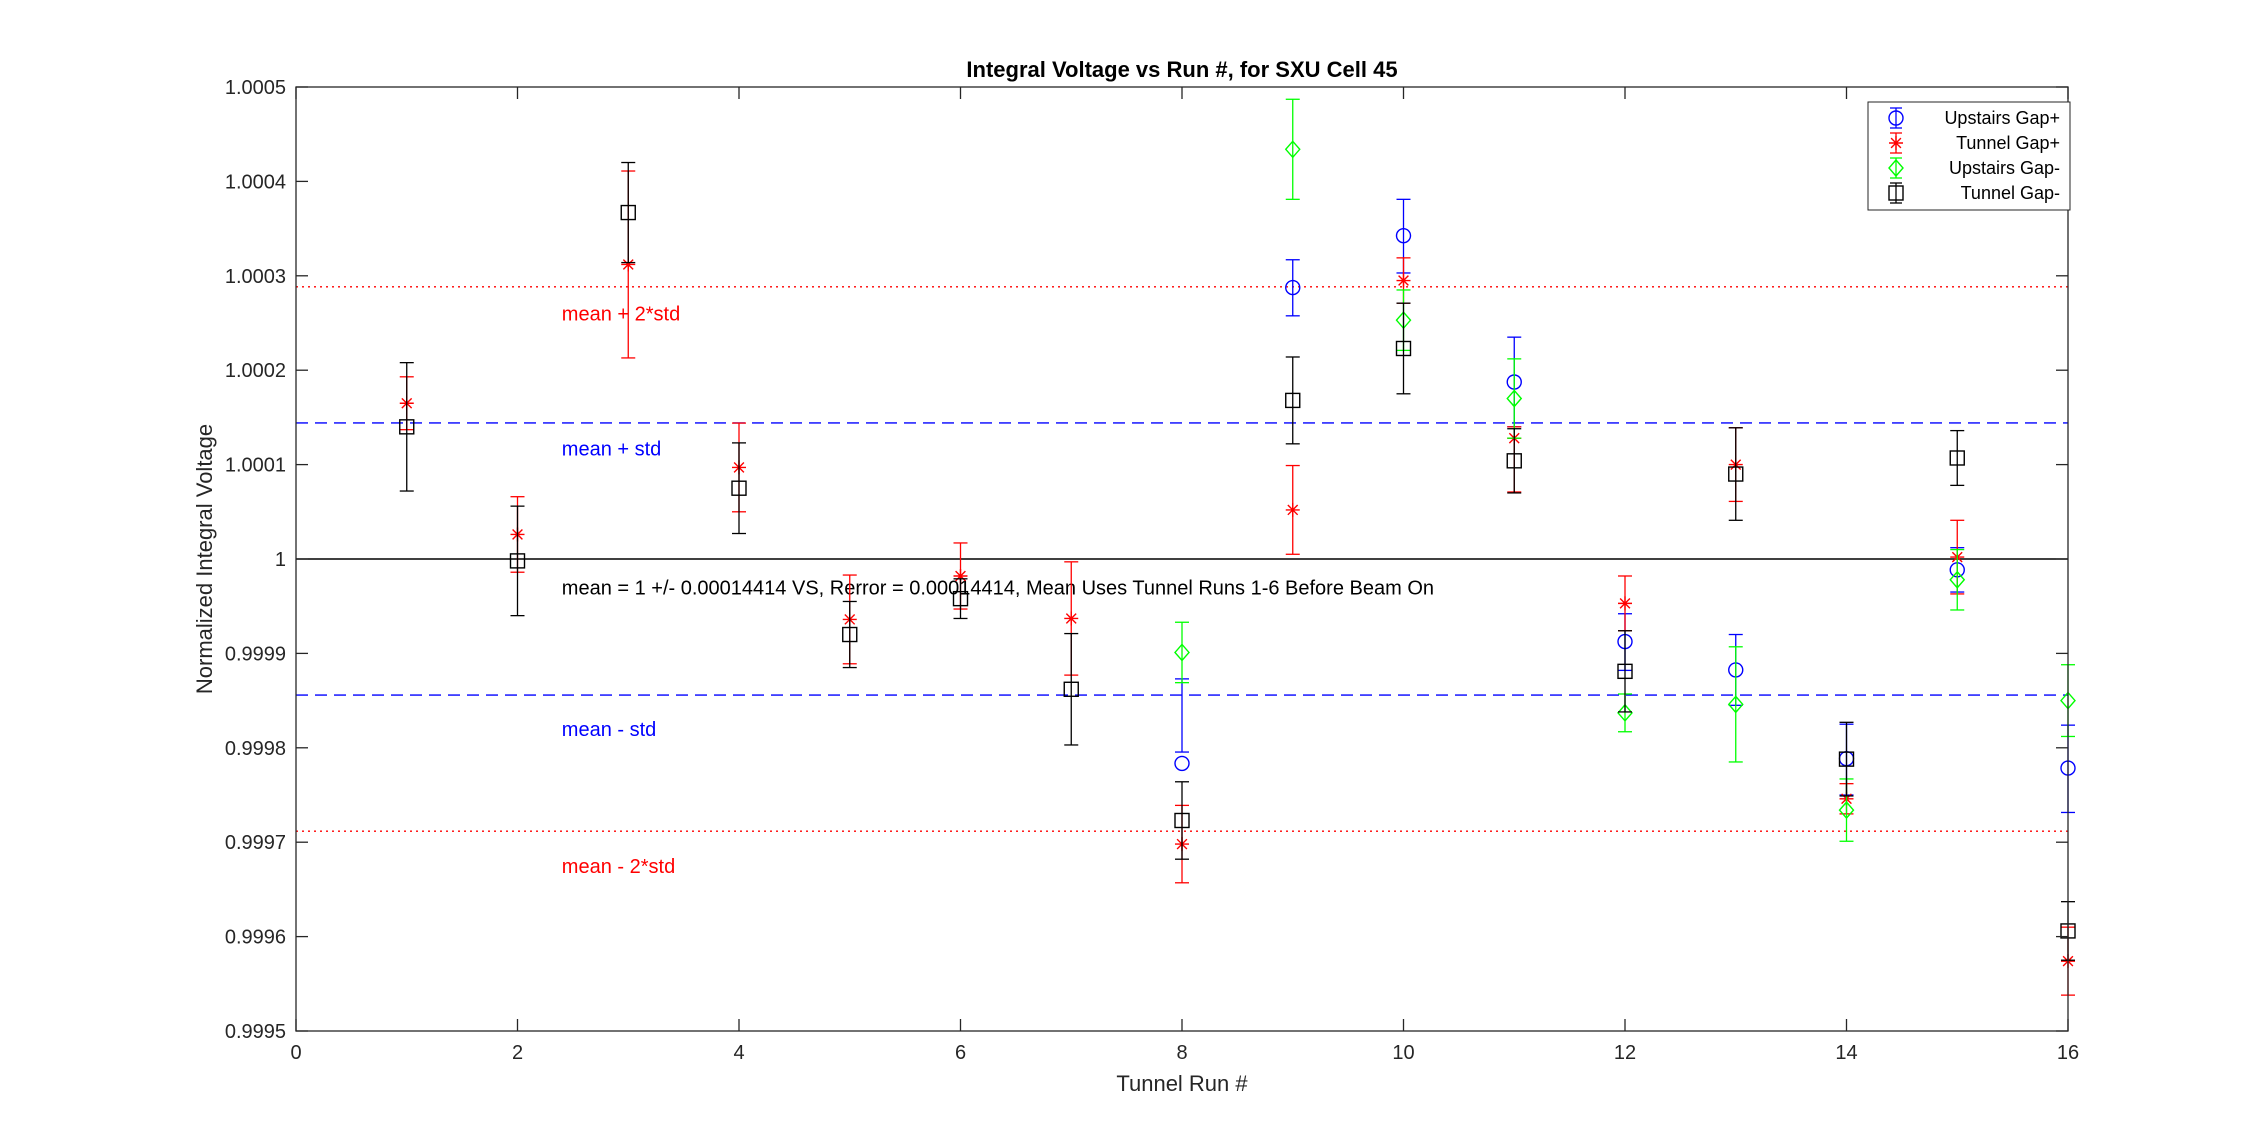 This screenshot has width=2258, height=1143. I want to click on y-axis-label: Normalized Integral Voltage, so click(204, 559).